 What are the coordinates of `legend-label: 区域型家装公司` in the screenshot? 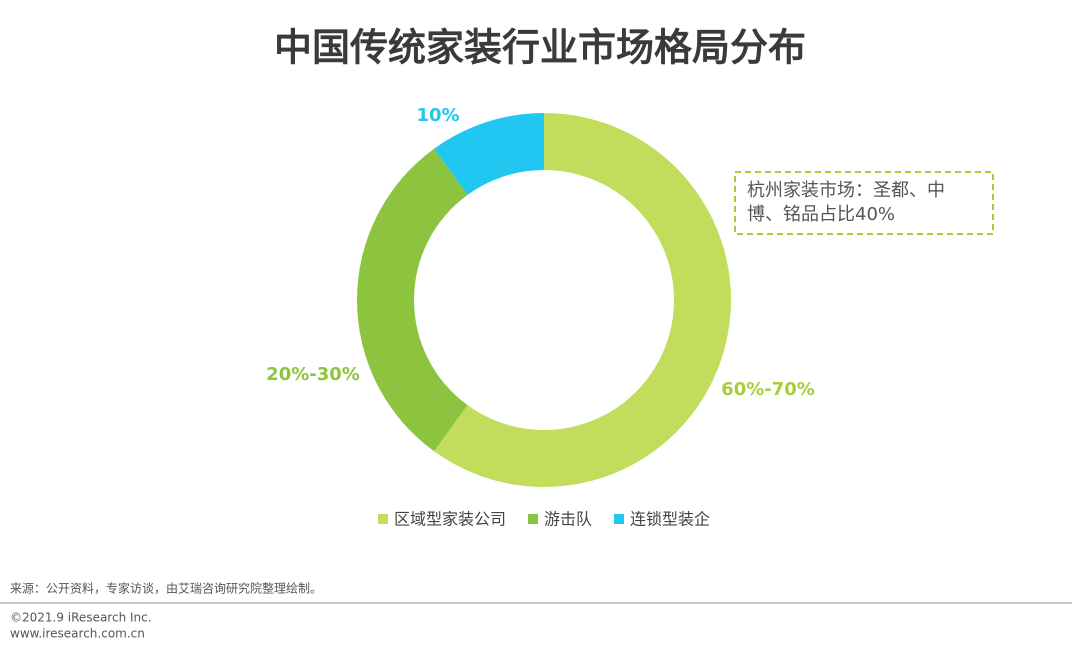 It's located at (450, 519).